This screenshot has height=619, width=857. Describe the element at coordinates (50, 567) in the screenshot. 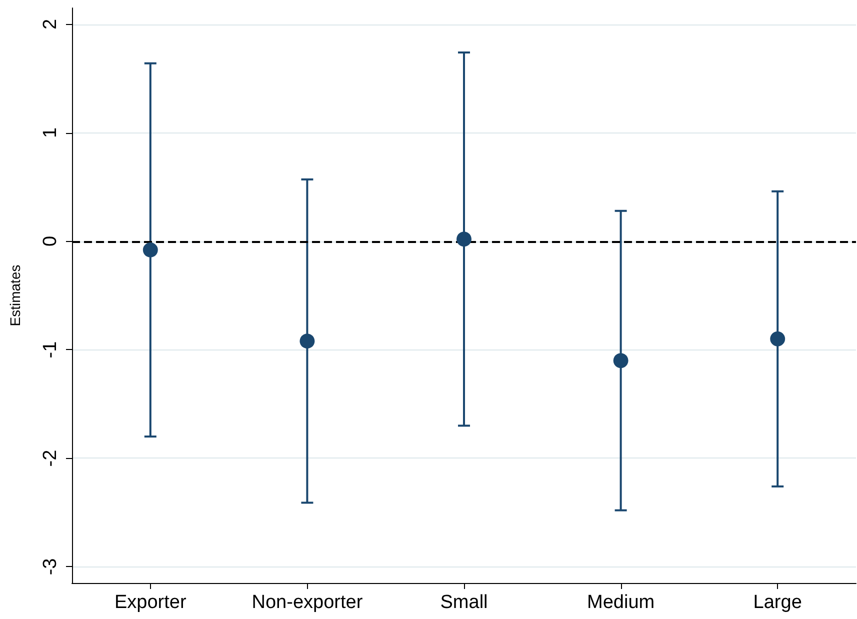

I see `y-tick-label: -3` at that location.